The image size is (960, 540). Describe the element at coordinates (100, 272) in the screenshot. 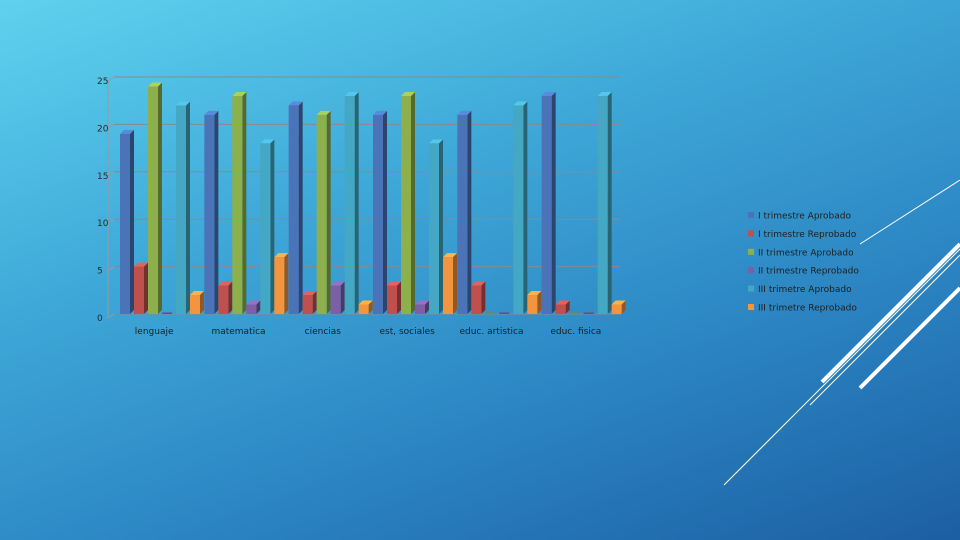

I see `y-tick-label: 5` at that location.